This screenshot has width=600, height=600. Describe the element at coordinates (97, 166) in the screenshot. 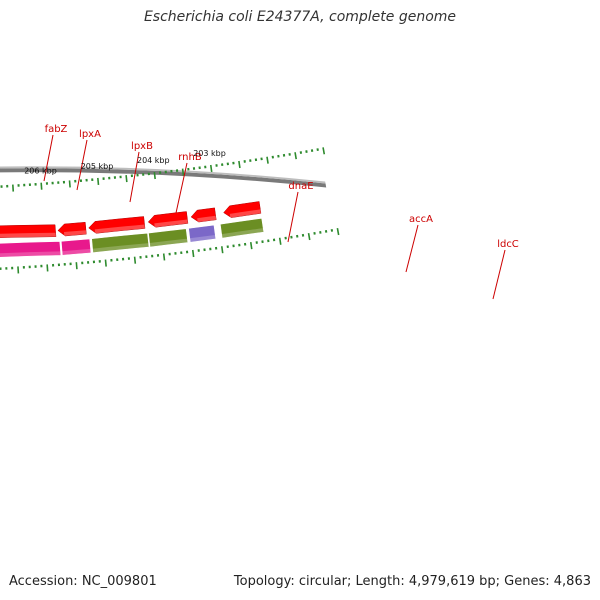

I see `kbp-tick-label: 205 kbp` at that location.